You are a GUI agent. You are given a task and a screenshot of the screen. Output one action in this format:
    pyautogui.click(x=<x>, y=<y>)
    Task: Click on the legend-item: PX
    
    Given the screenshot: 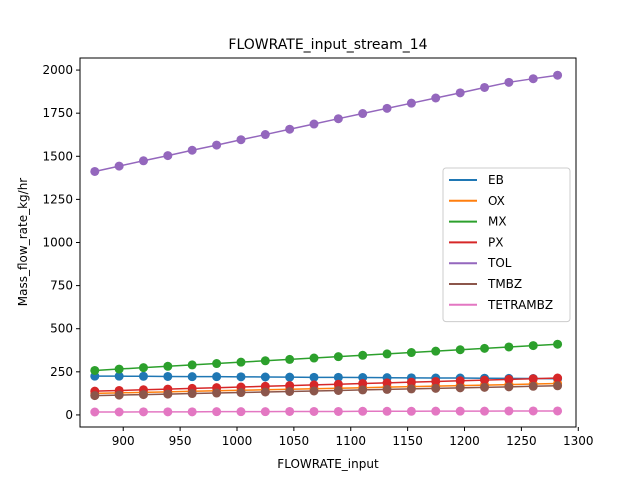 What is the action you would take?
    pyautogui.click(x=476, y=242)
    